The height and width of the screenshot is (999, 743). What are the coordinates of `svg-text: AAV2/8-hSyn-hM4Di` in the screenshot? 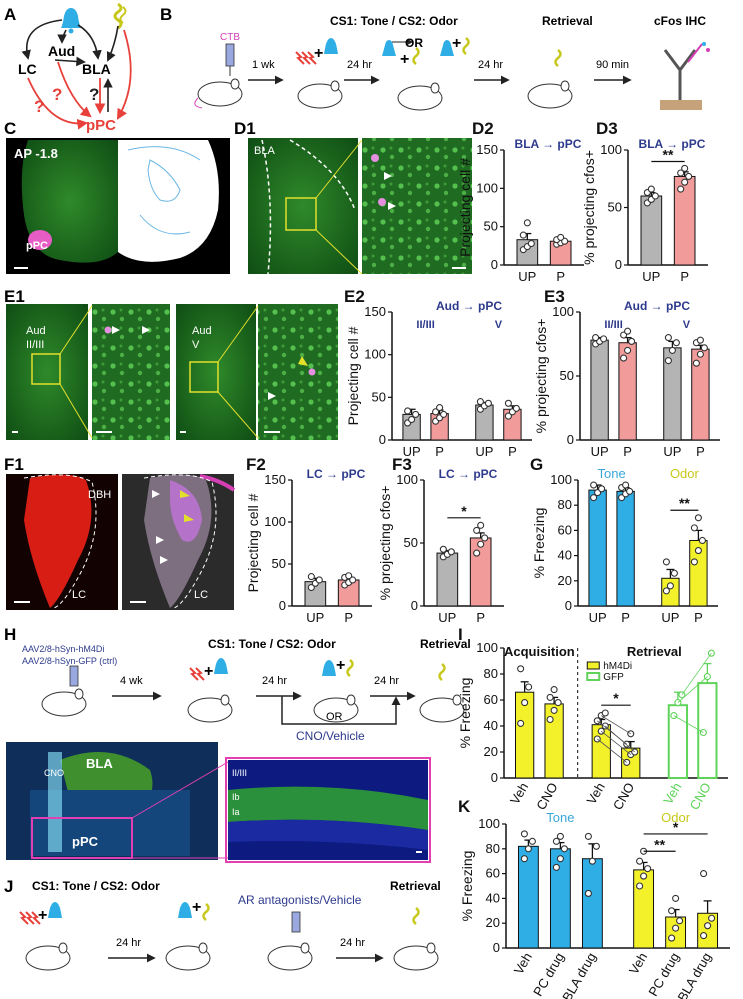 It's located at (63, 649).